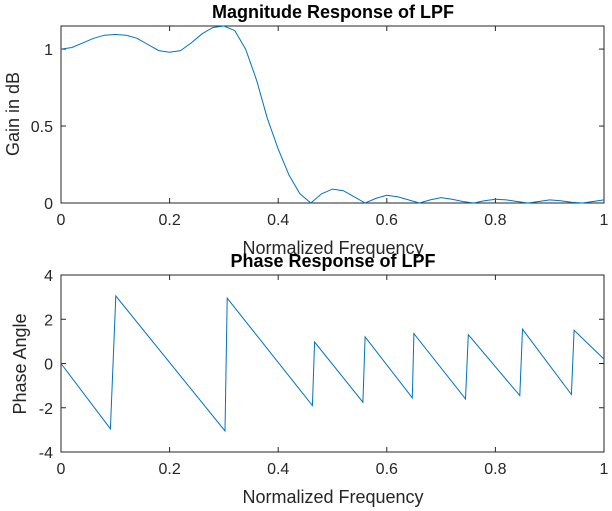  What do you see at coordinates (332, 261) in the screenshot?
I see `phase-chart-title: Phase Response of LPF` at bounding box center [332, 261].